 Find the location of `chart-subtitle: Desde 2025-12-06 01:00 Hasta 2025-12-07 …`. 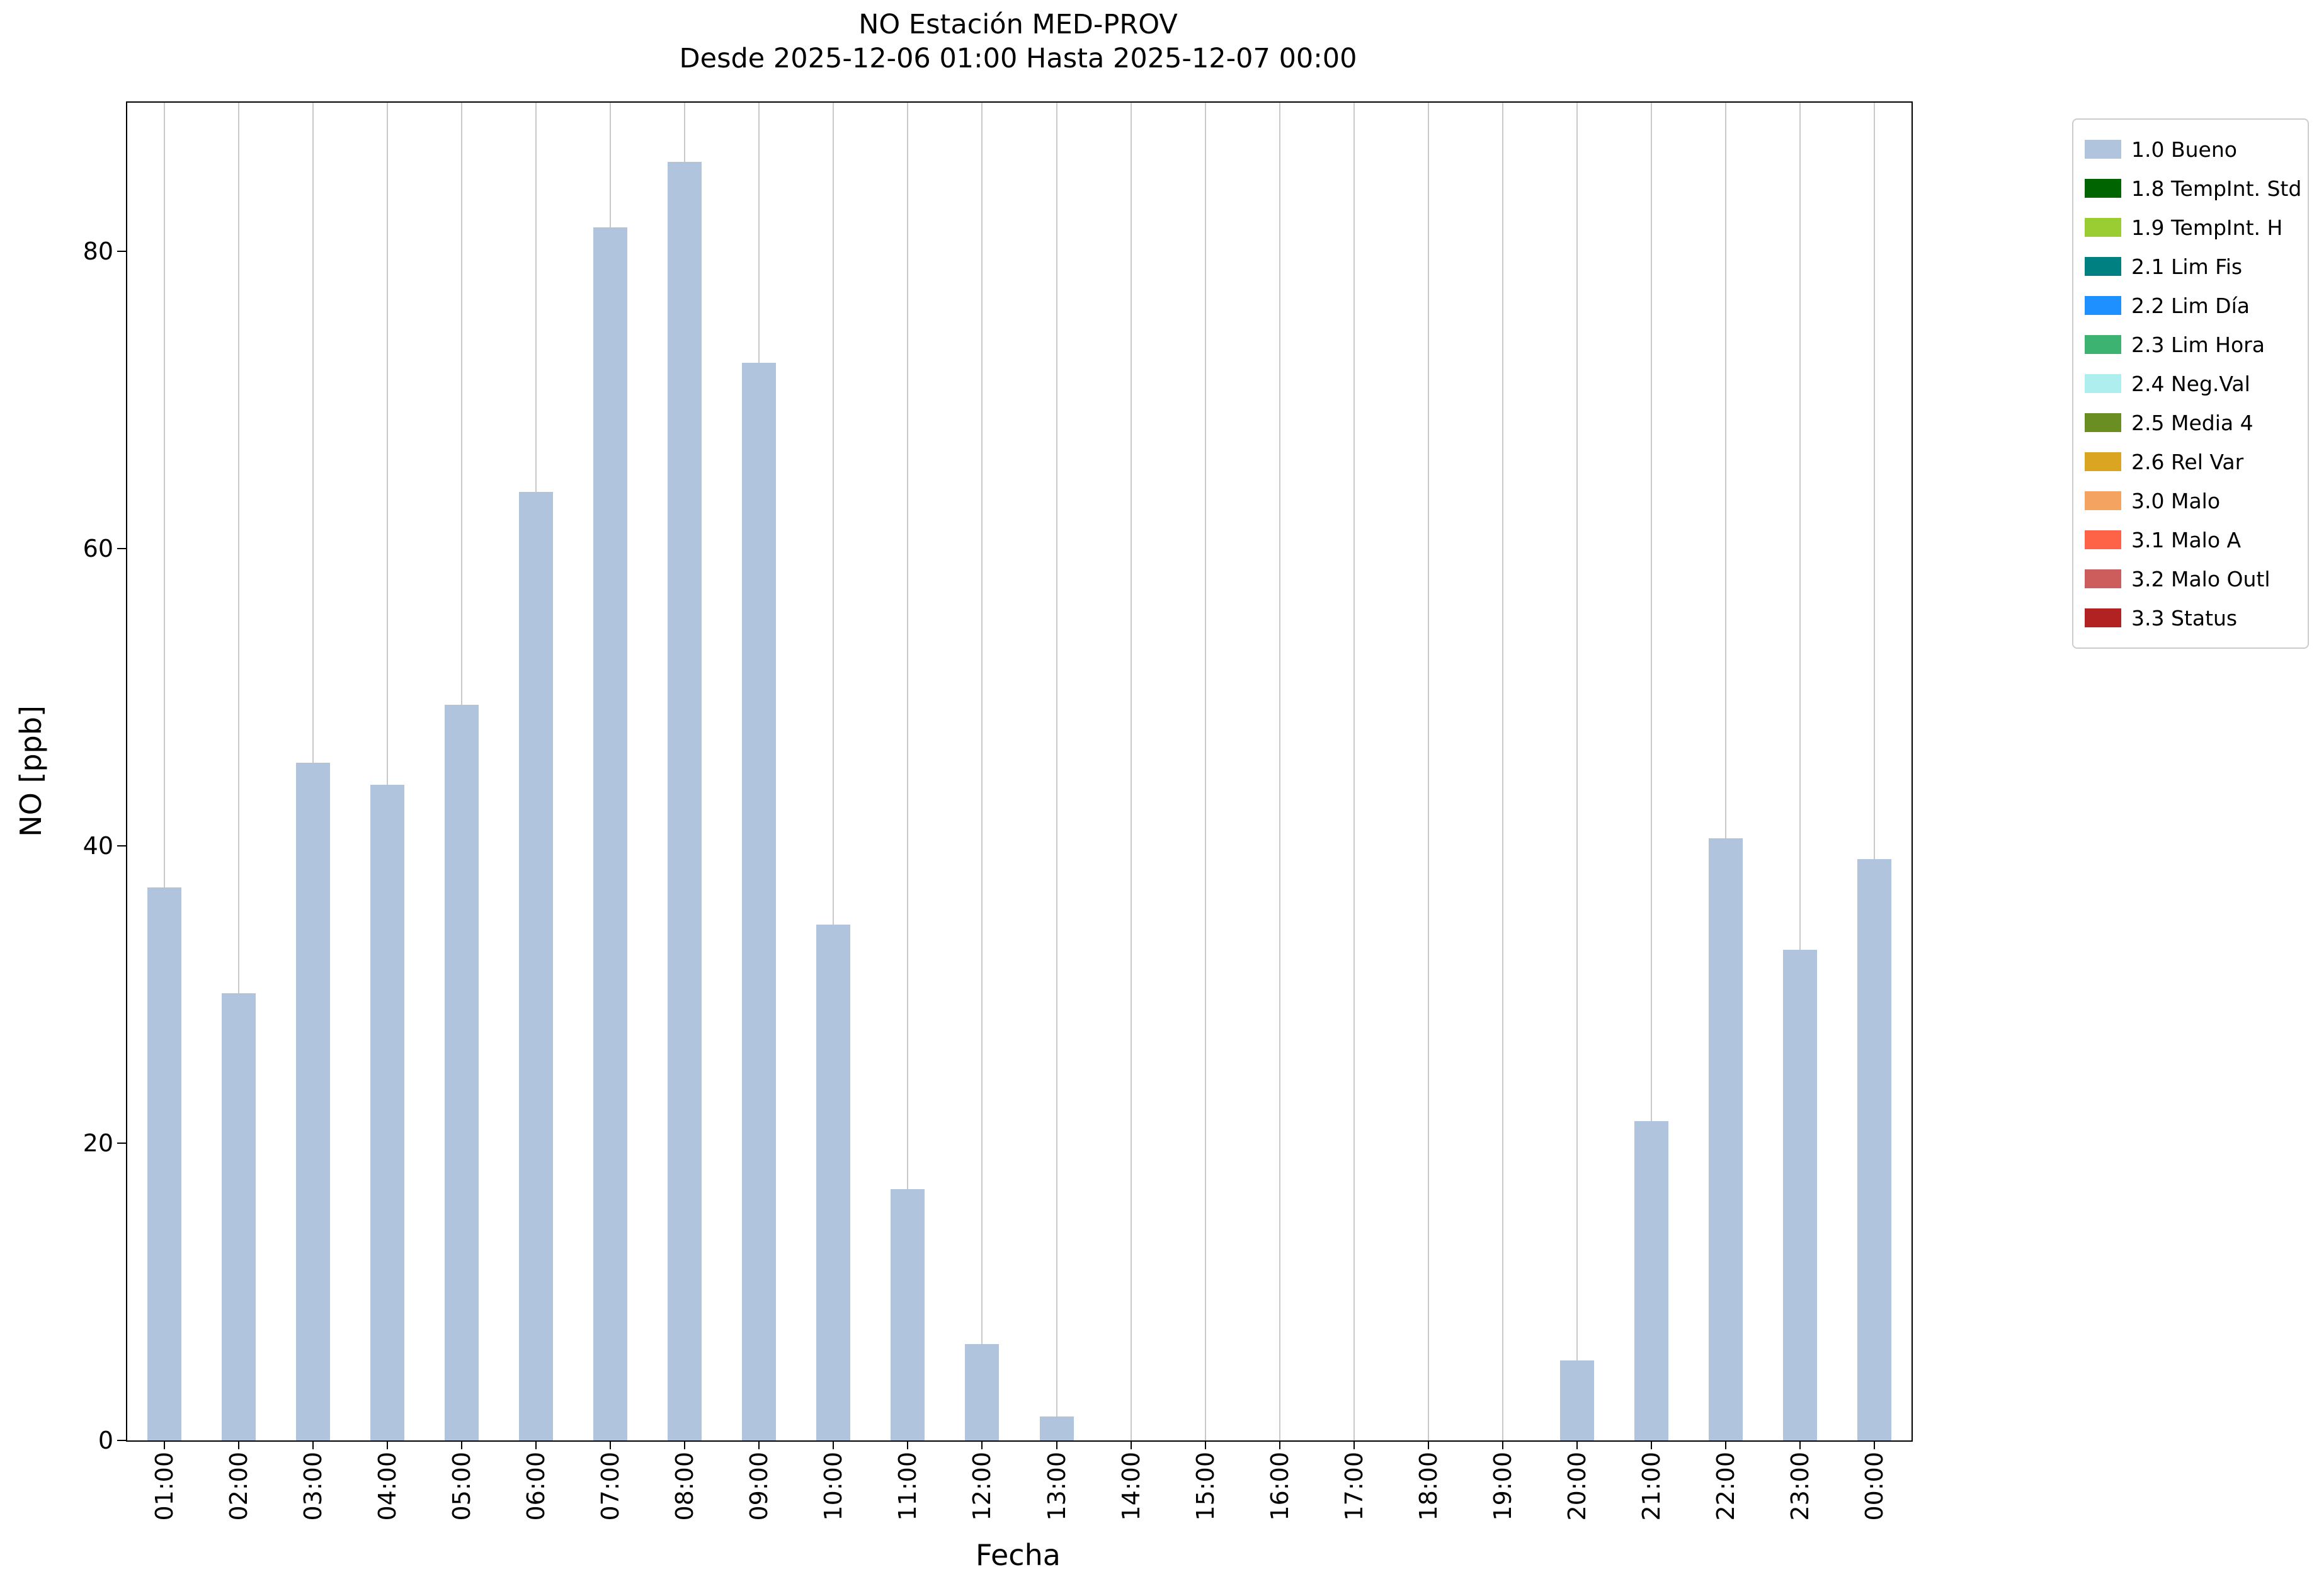

chart-subtitle: Desde 2025-12-06 01:00 Hasta 2025-12-07 … is located at coordinates (1018, 58).